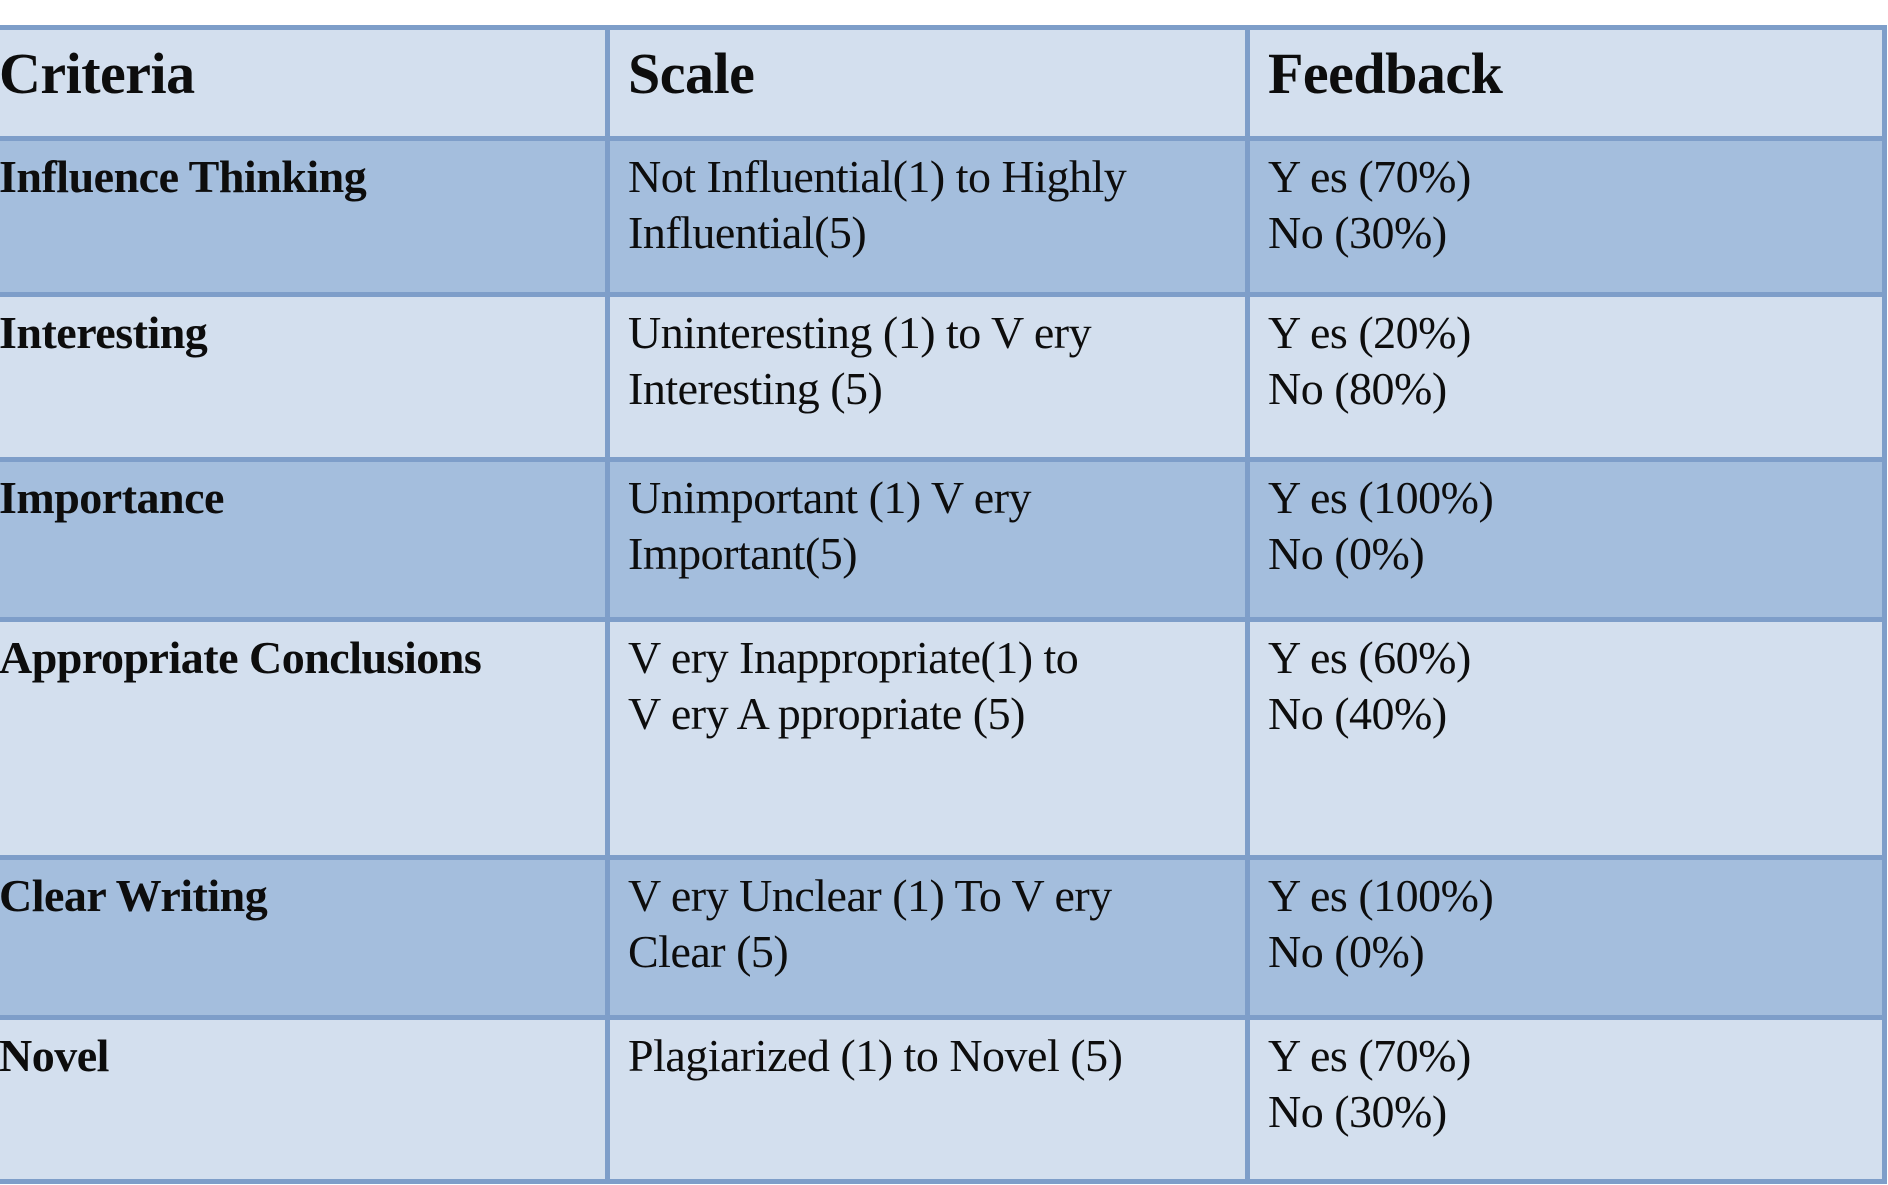  I want to click on column-header-scale: Scale, so click(927, 83).